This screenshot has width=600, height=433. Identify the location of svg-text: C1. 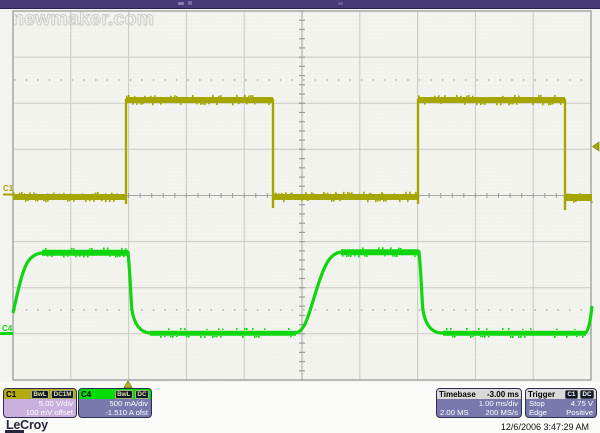
(8, 188).